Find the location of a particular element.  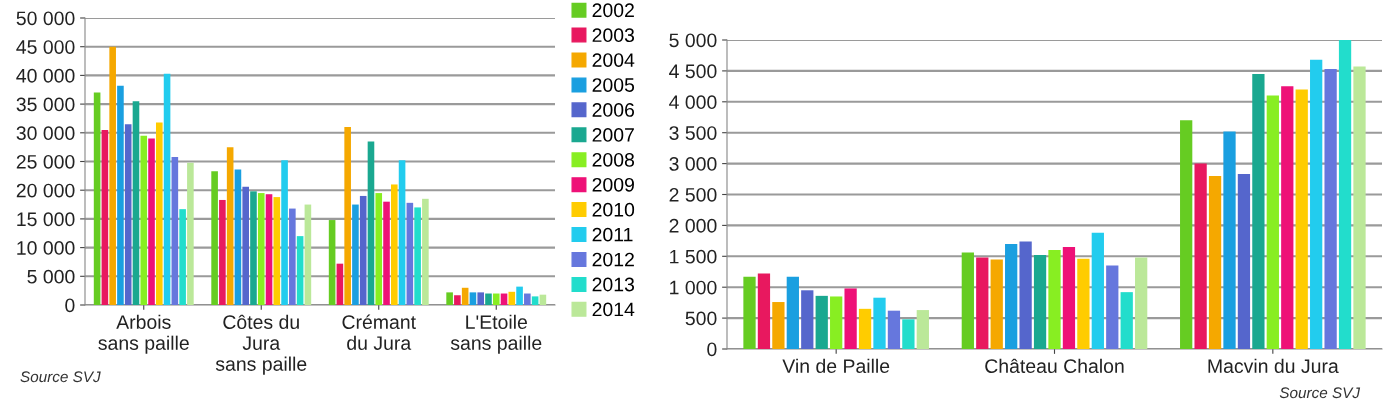

x-tick-label: L'Etoile sans paille is located at coordinates (496, 334).